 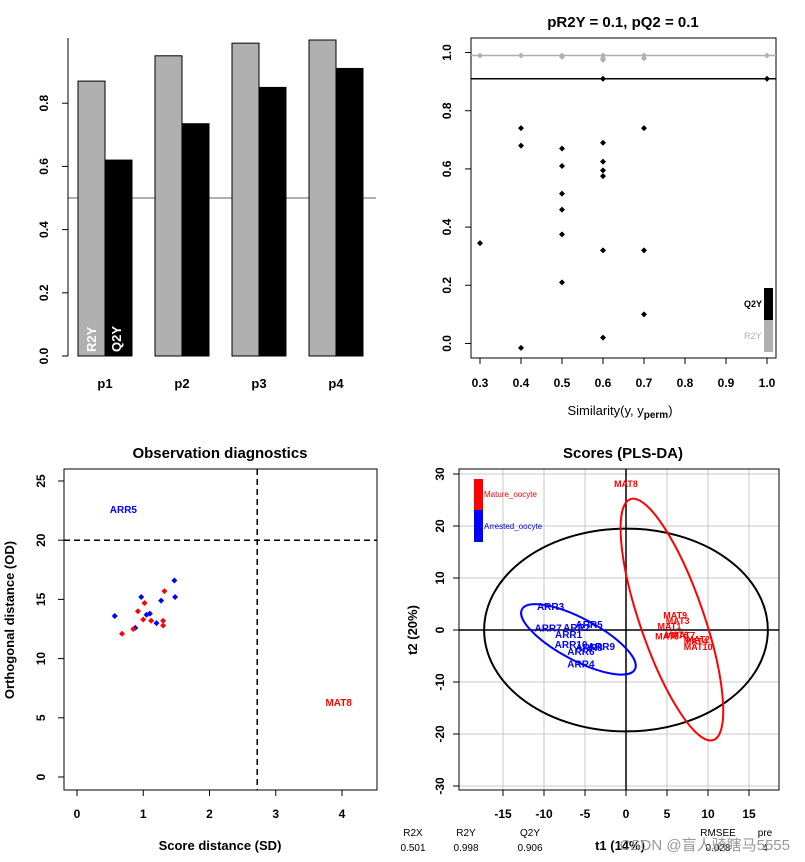 I want to click on summary-header: R2X, so click(x=413, y=833).